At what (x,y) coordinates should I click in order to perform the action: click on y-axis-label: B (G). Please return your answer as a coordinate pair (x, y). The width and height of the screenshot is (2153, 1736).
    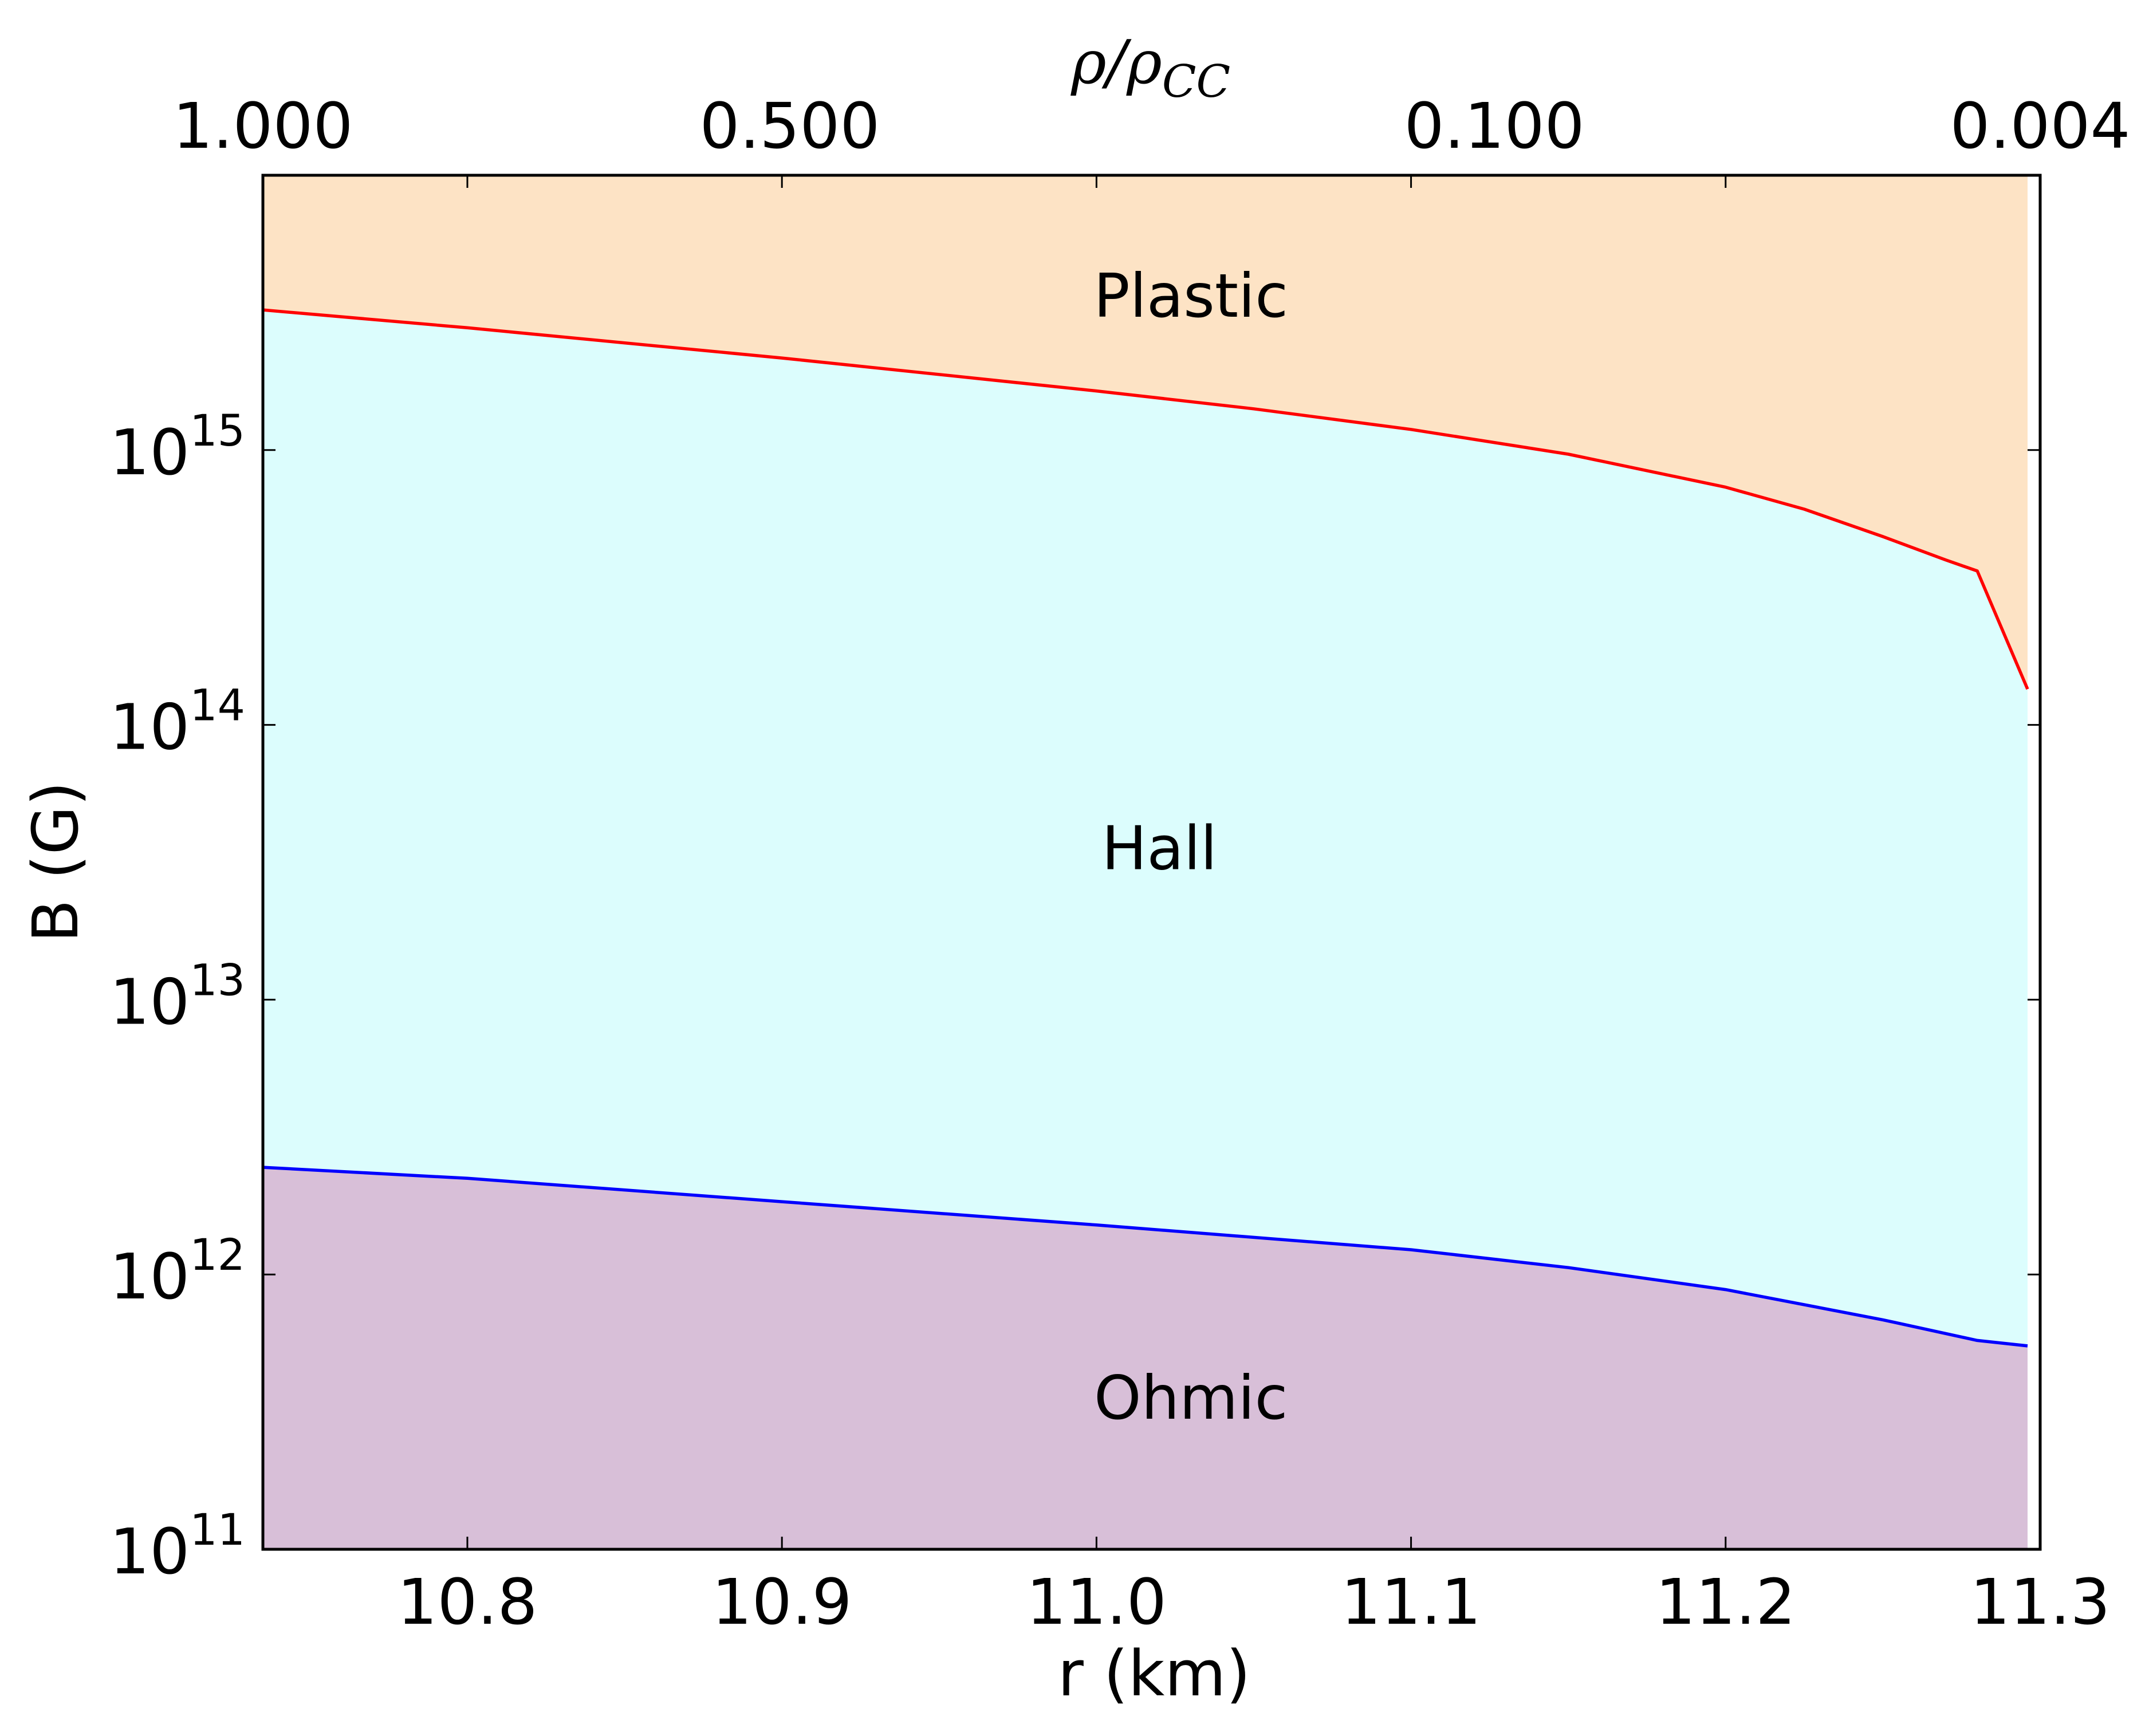
    Looking at the image, I should click on (55, 862).